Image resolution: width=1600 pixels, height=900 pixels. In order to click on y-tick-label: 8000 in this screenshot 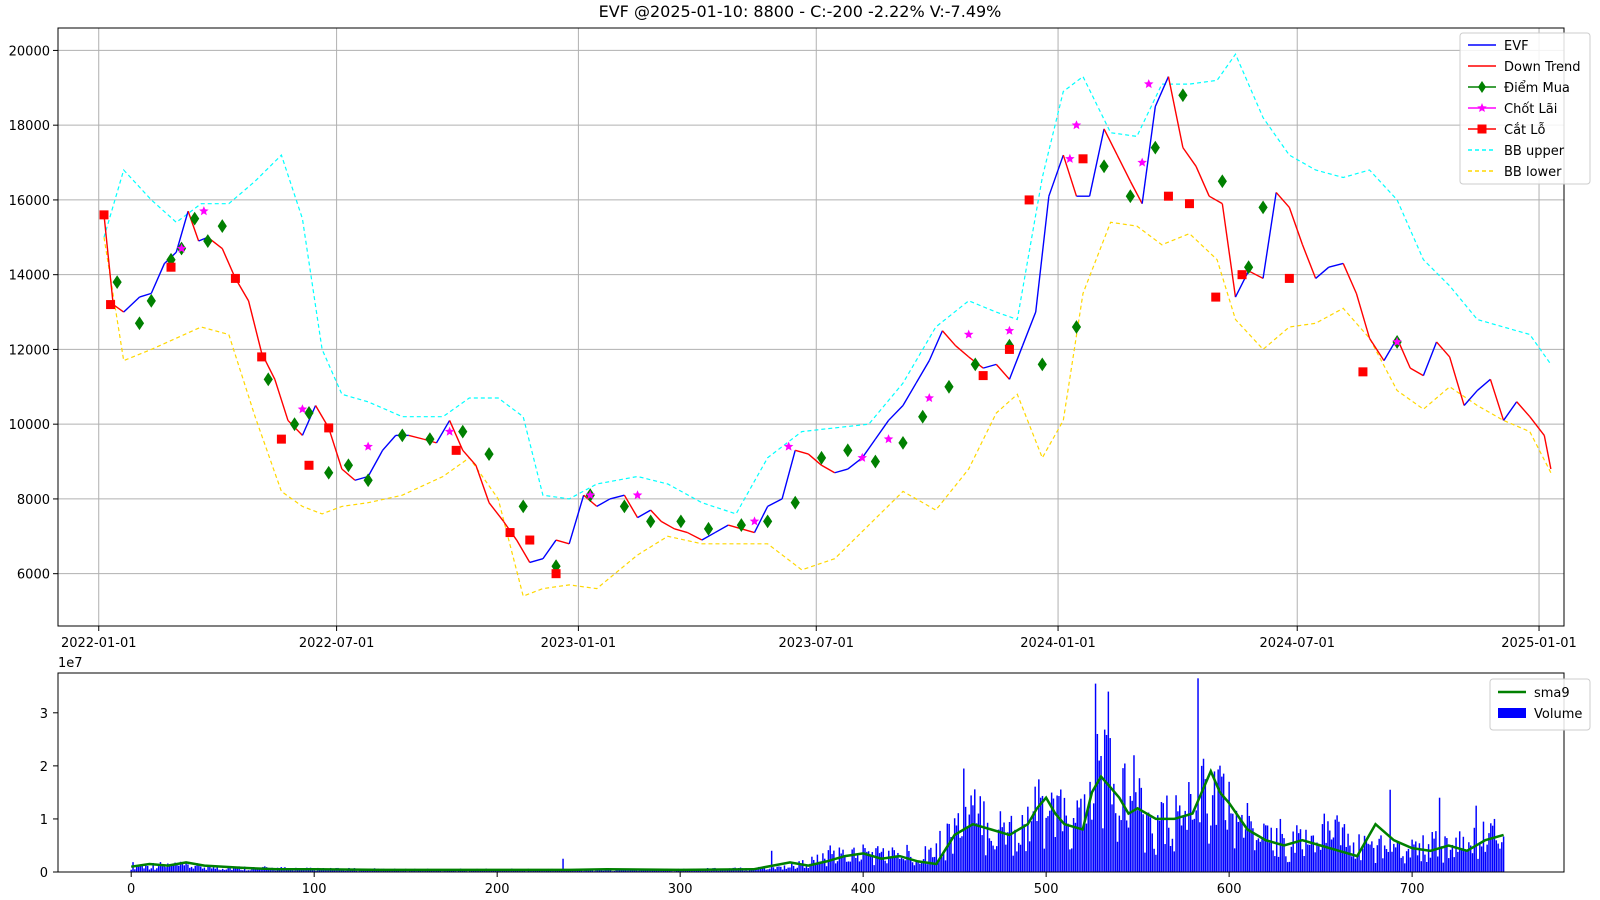, I will do `click(33, 500)`.